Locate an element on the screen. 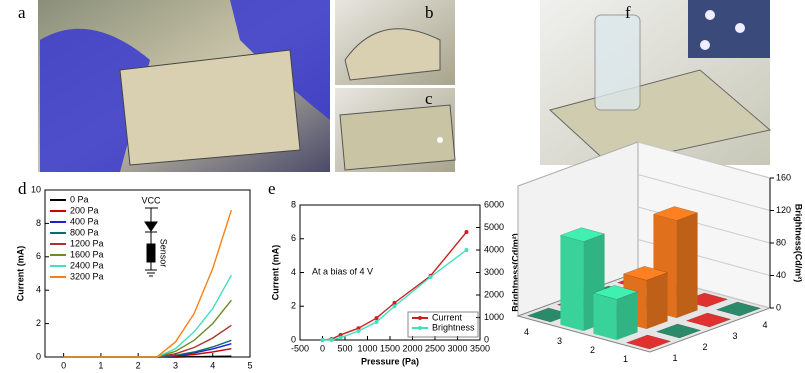 Image resolution: width=805 pixels, height=373 pixels. annotation: VCC is located at coordinates (151, 200).